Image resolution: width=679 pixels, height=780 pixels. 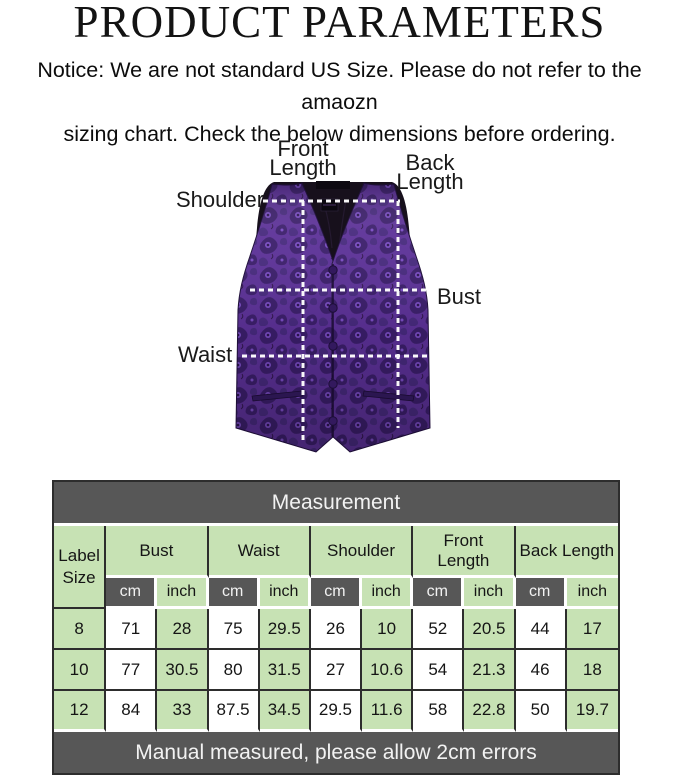 What do you see at coordinates (439, 593) in the screenshot?
I see `unit-cm-front-length: cm` at bounding box center [439, 593].